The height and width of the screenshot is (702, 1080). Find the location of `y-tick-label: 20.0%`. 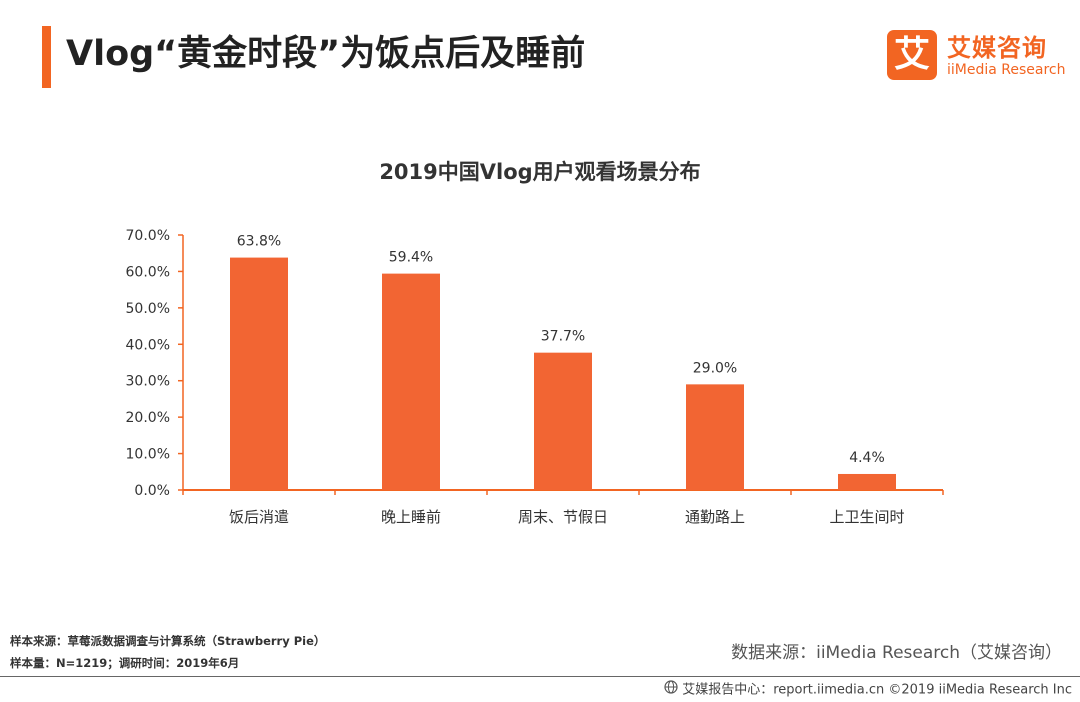

y-tick-label: 20.0% is located at coordinates (148, 418).